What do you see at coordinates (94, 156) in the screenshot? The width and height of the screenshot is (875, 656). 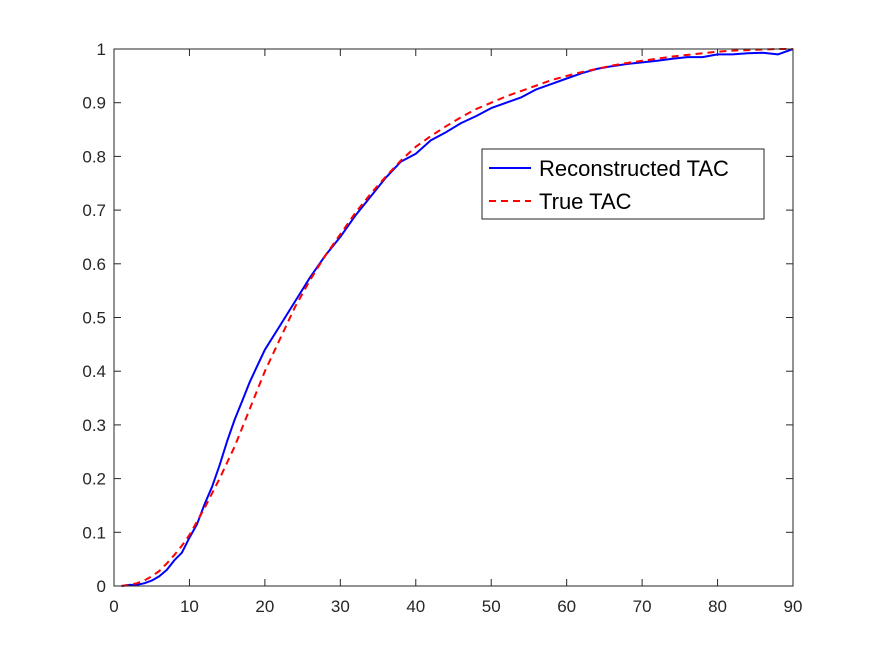 I see `y-tick-label: 0.8` at bounding box center [94, 156].